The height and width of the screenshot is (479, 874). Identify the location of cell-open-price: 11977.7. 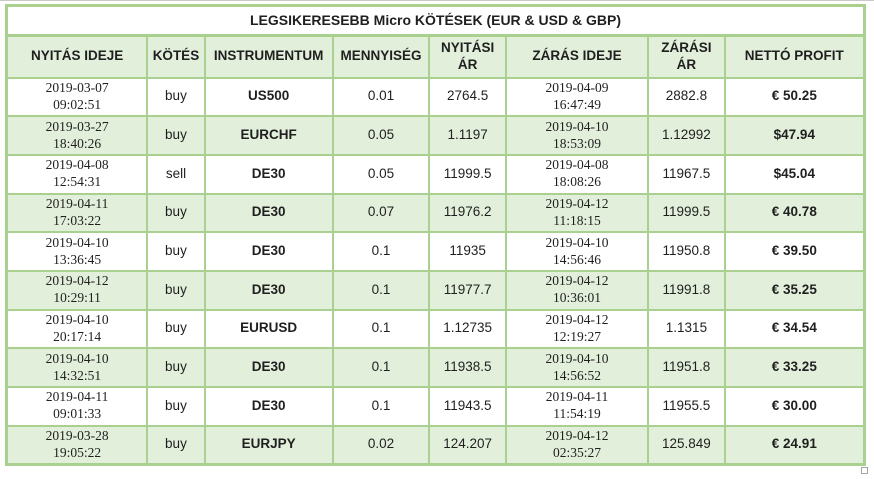
(467, 290).